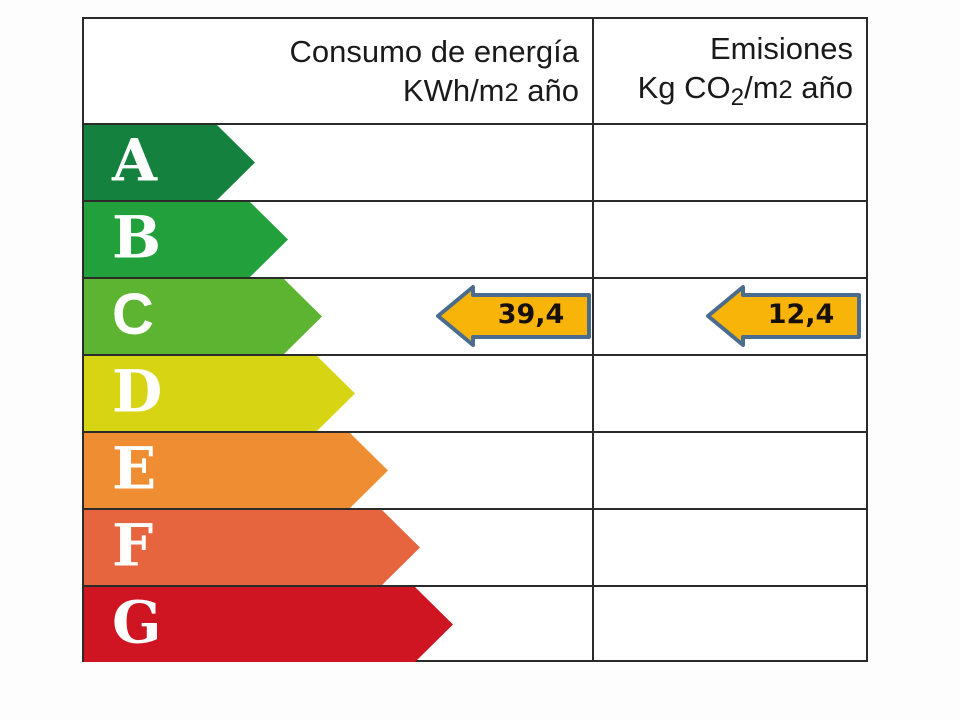 This screenshot has height=720, width=960. Describe the element at coordinates (730, 624) in the screenshot. I see `emissions-cell-g` at that location.